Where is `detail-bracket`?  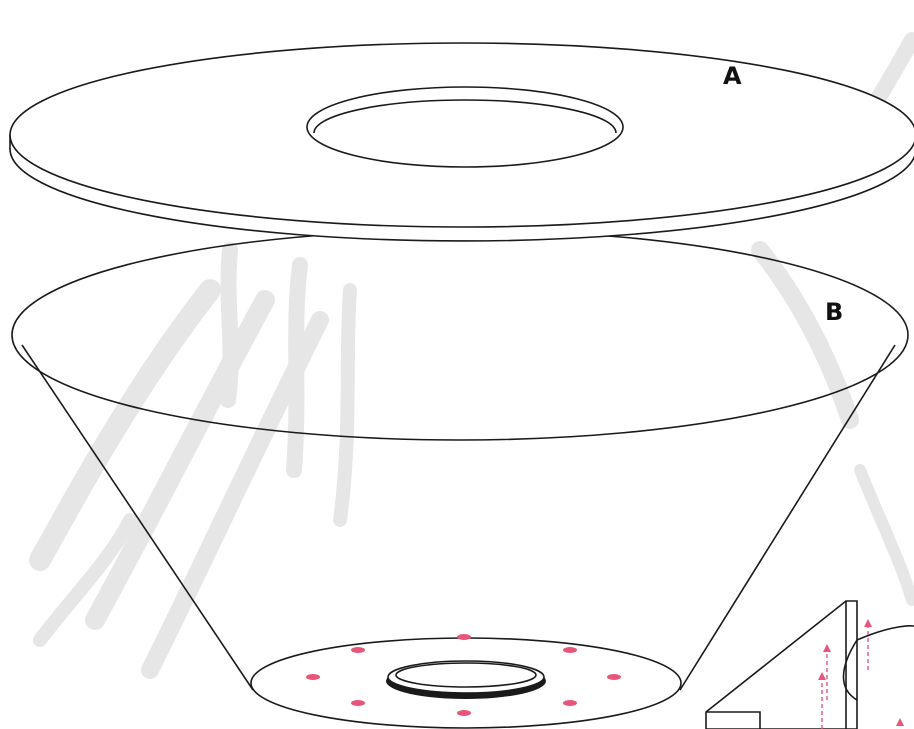 detail-bracket is located at coordinates (781, 664).